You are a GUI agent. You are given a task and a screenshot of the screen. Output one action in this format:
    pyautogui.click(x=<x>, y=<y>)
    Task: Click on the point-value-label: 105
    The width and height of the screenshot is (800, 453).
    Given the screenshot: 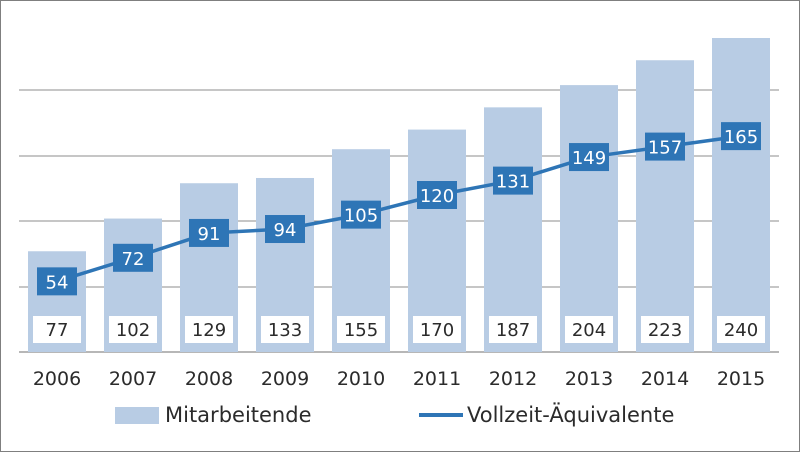 What is the action you would take?
    pyautogui.click(x=361, y=216)
    